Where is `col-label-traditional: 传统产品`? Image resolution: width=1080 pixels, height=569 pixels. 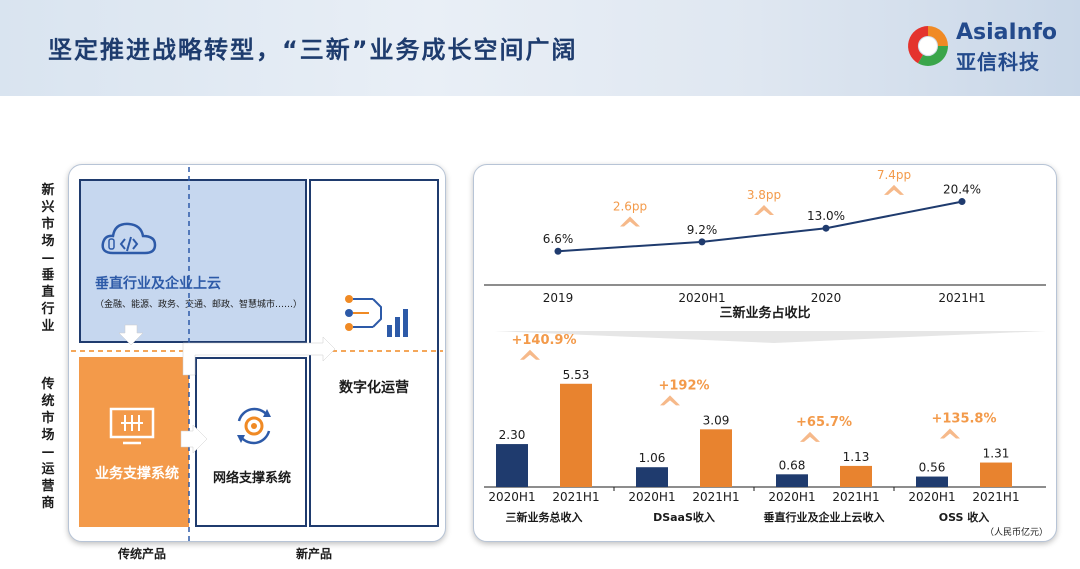
col-label-traditional: 传统产品 is located at coordinates (142, 554).